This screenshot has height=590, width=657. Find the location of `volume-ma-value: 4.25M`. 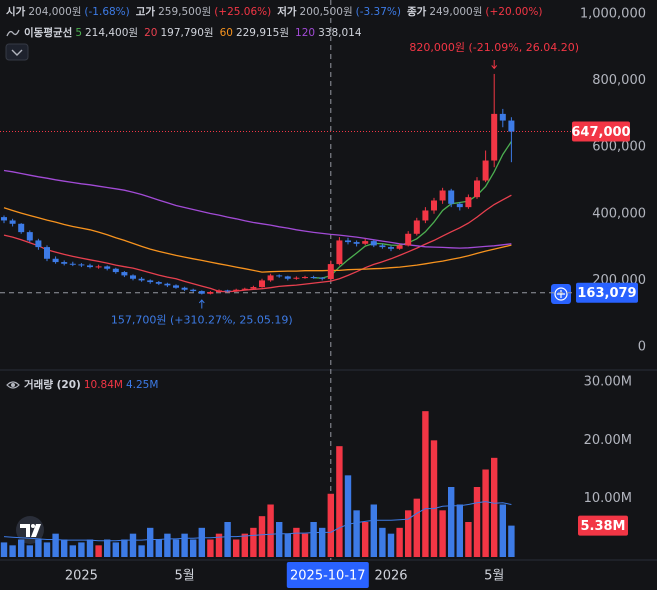

volume-ma-value: 4.25M is located at coordinates (142, 384).